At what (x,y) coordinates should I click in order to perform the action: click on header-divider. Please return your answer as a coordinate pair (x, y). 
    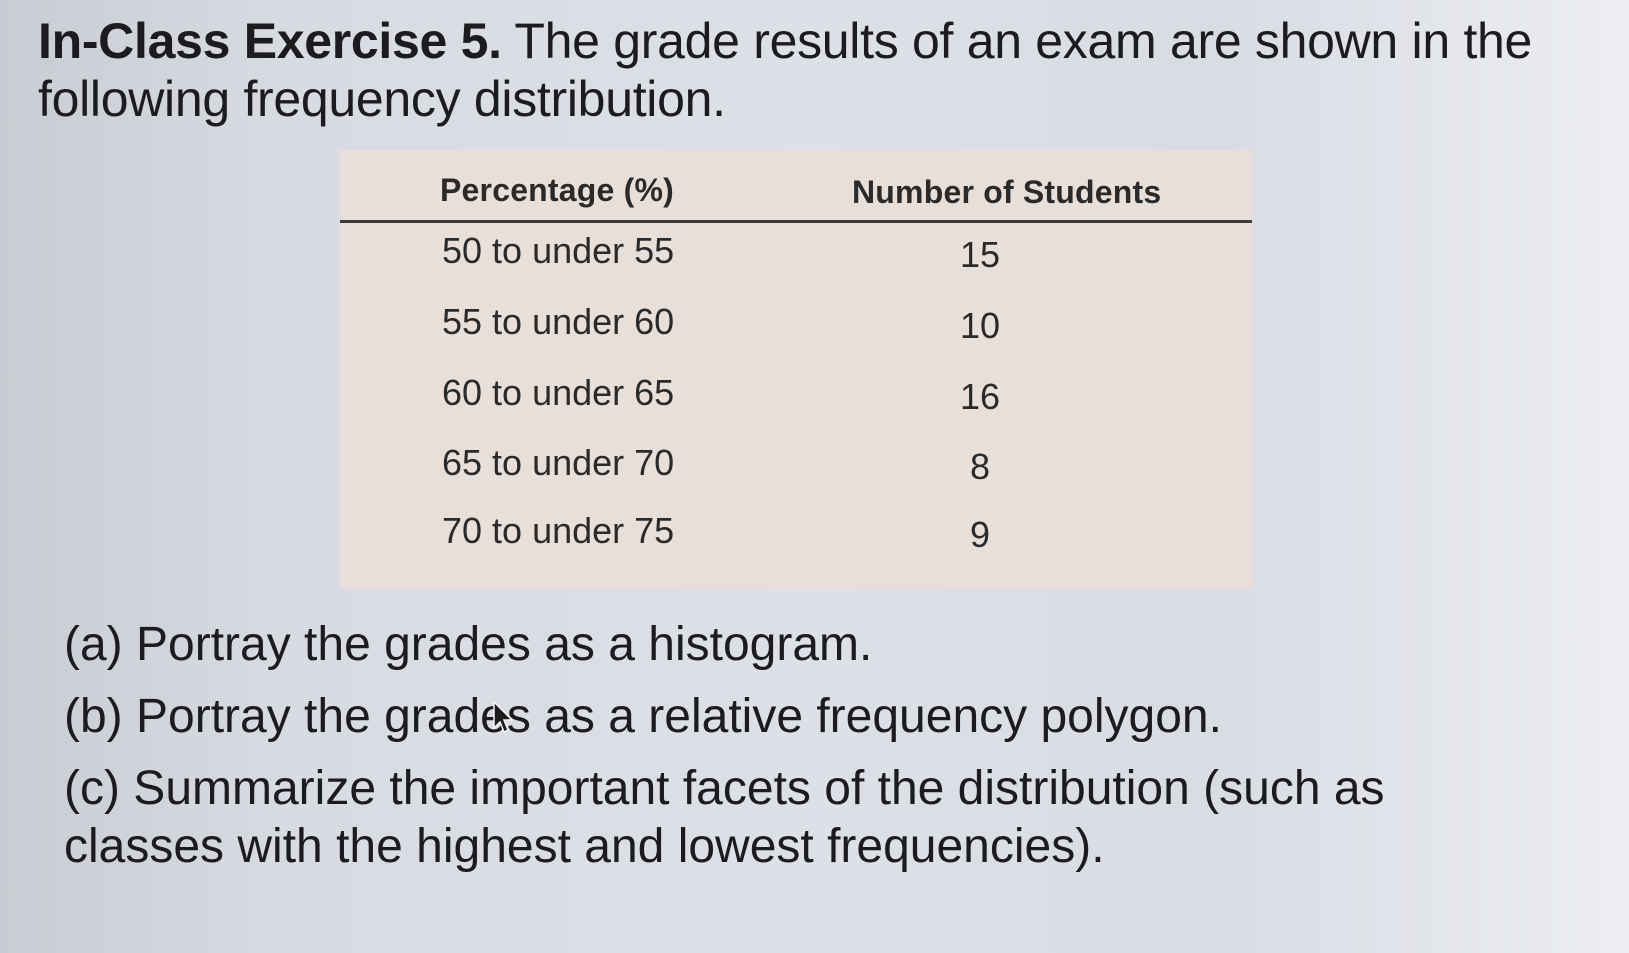
    Looking at the image, I should click on (796, 221).